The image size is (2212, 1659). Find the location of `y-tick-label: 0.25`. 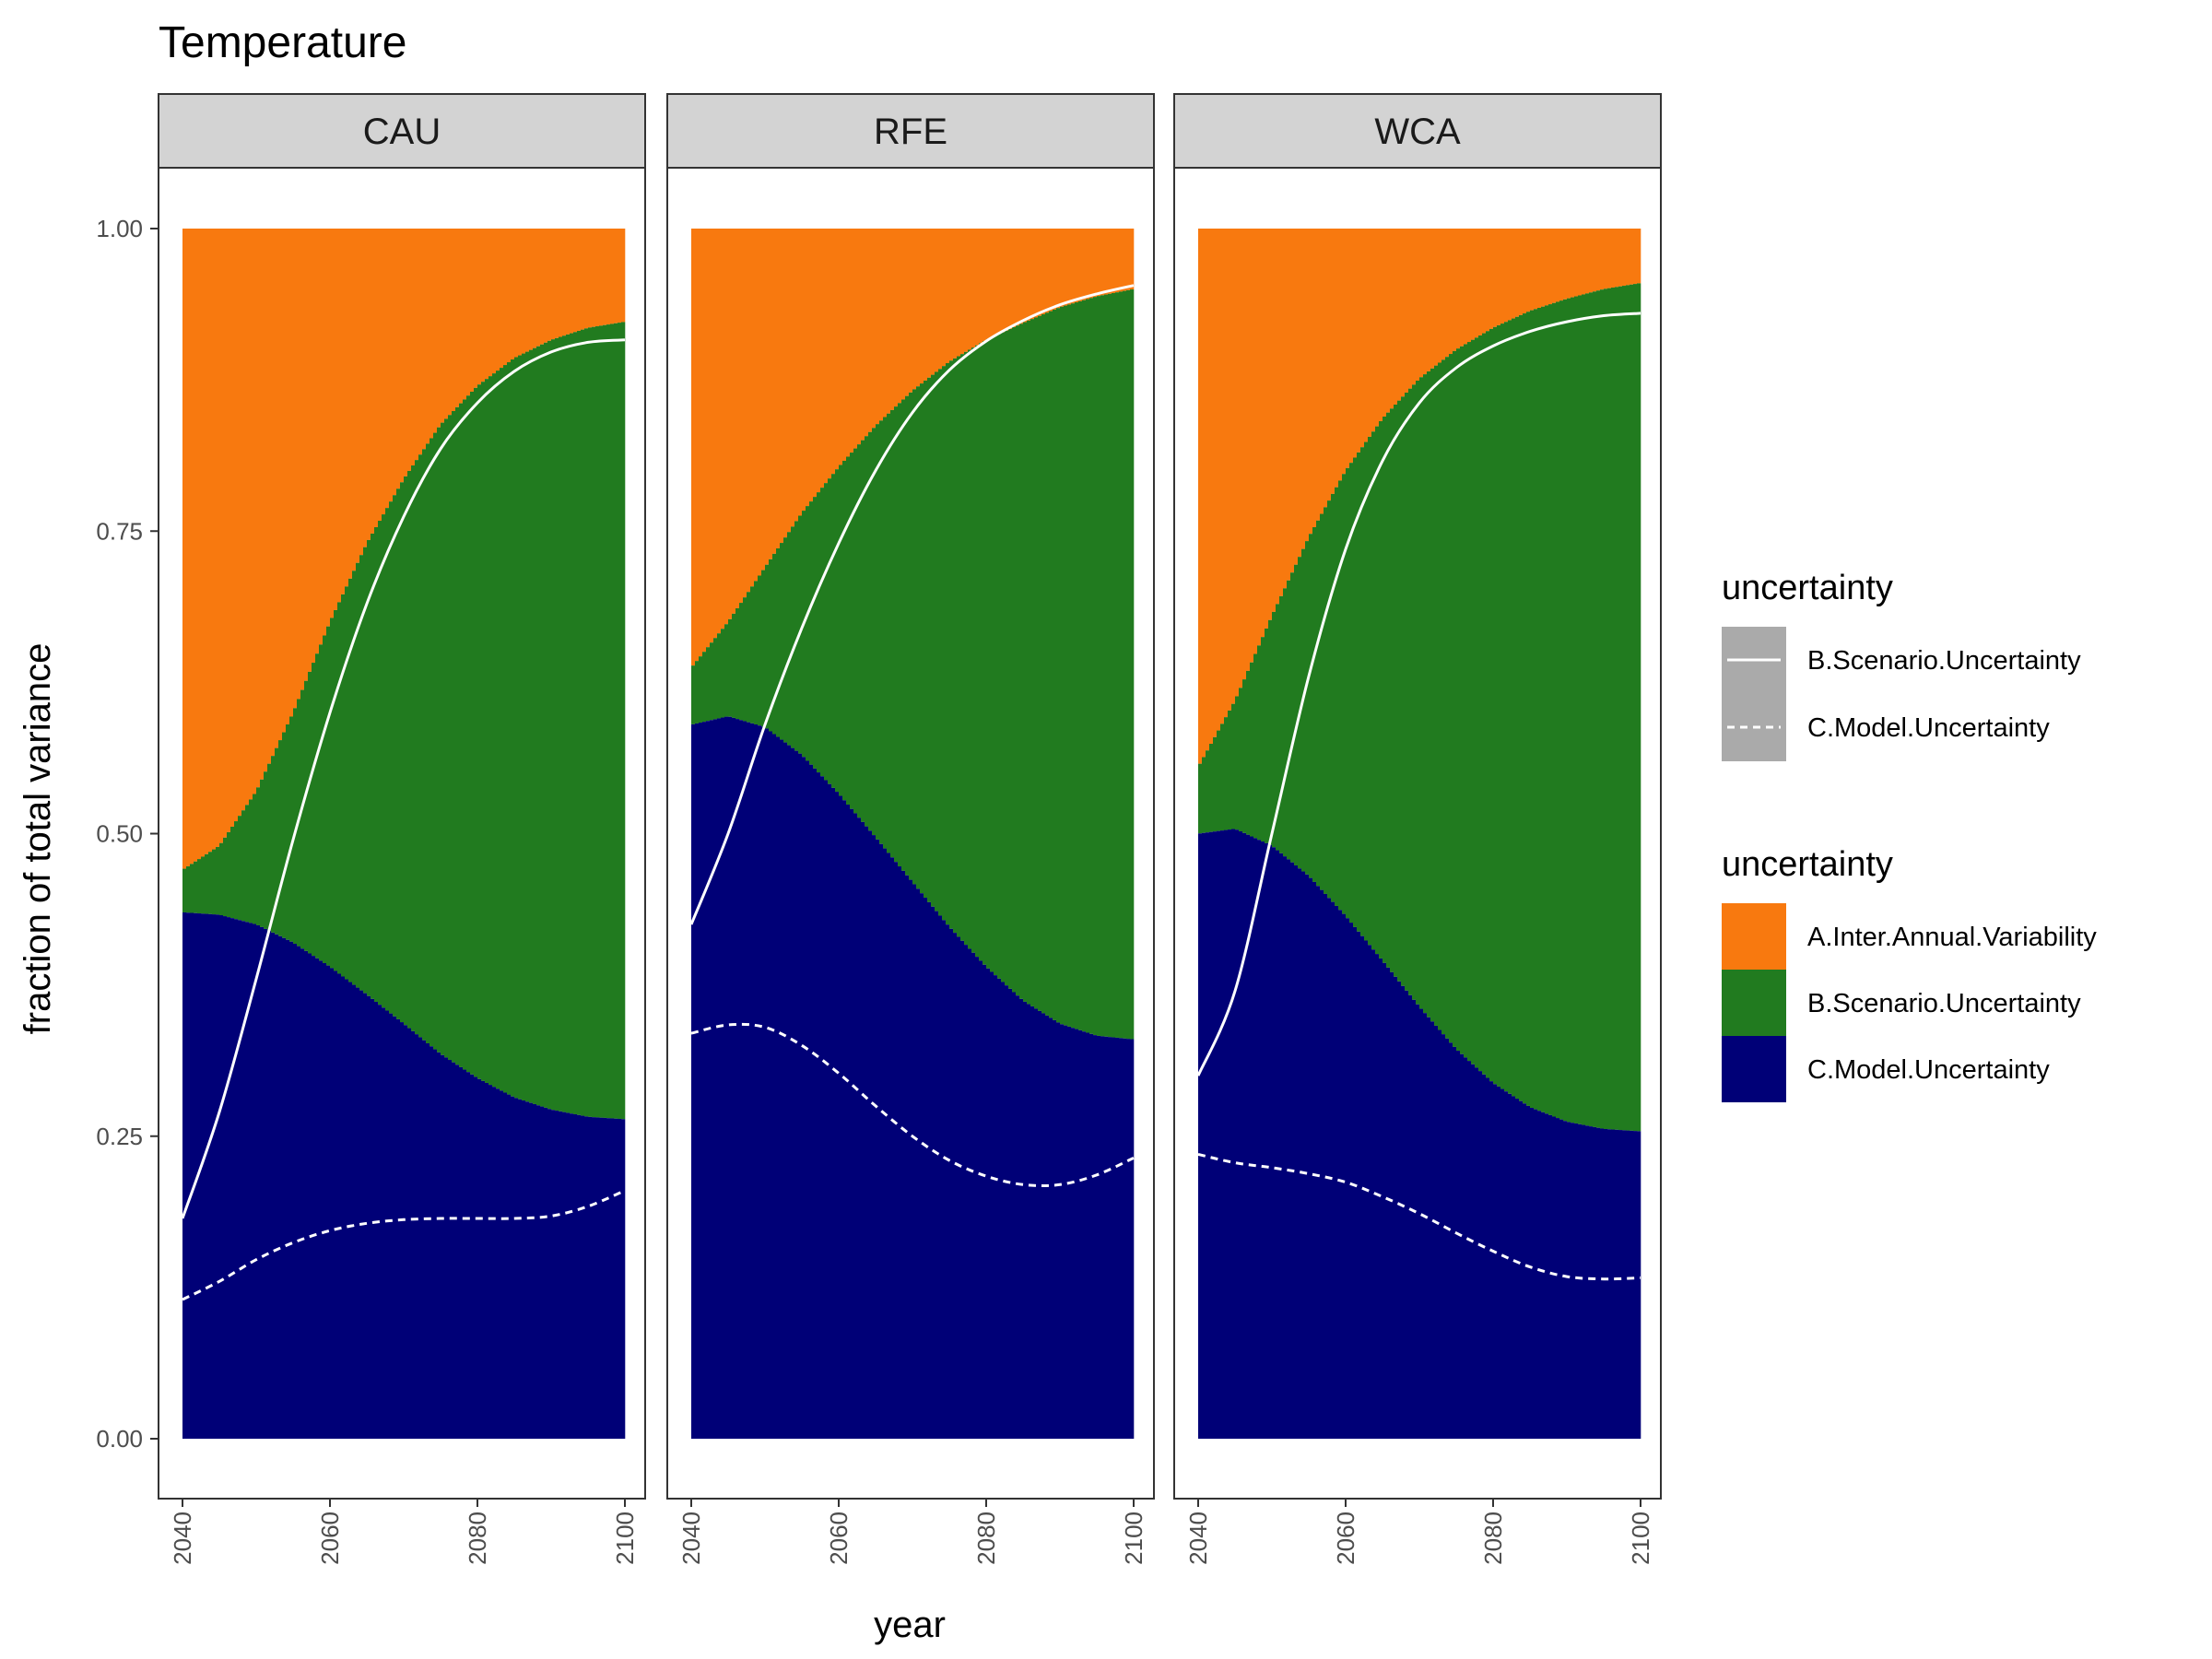

y-tick-label: 0.25 is located at coordinates (119, 1136).